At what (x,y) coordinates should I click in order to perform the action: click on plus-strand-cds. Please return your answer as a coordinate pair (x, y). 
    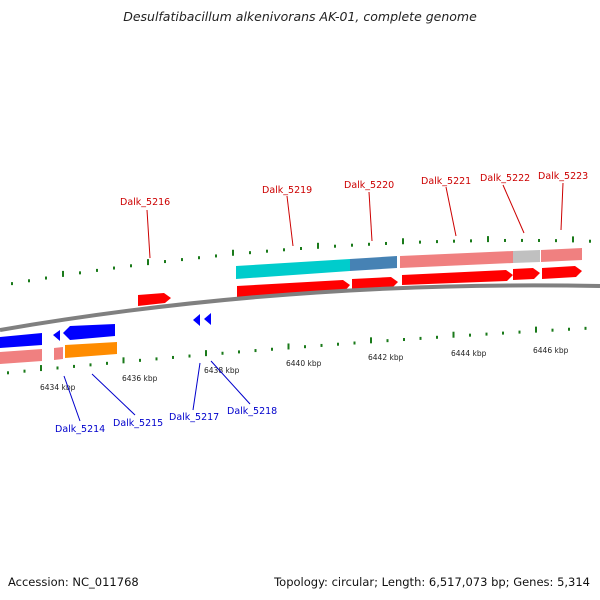
    Looking at the image, I should click on (360, 286).